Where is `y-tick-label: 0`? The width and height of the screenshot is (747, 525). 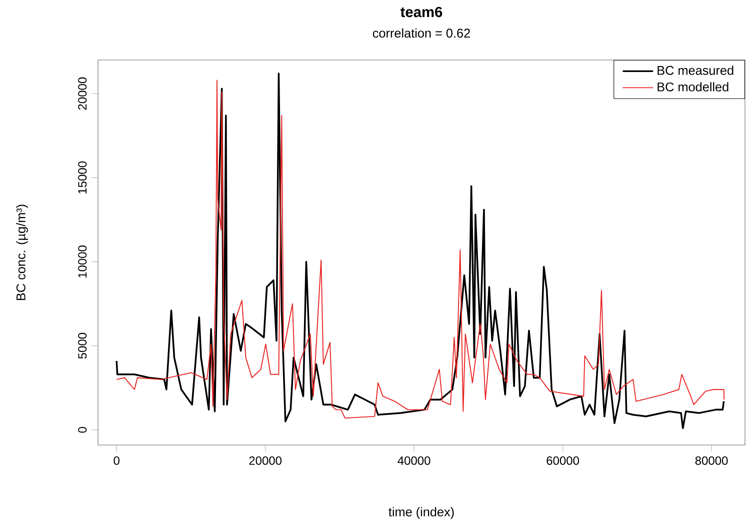
y-tick-label: 0 is located at coordinates (82, 429).